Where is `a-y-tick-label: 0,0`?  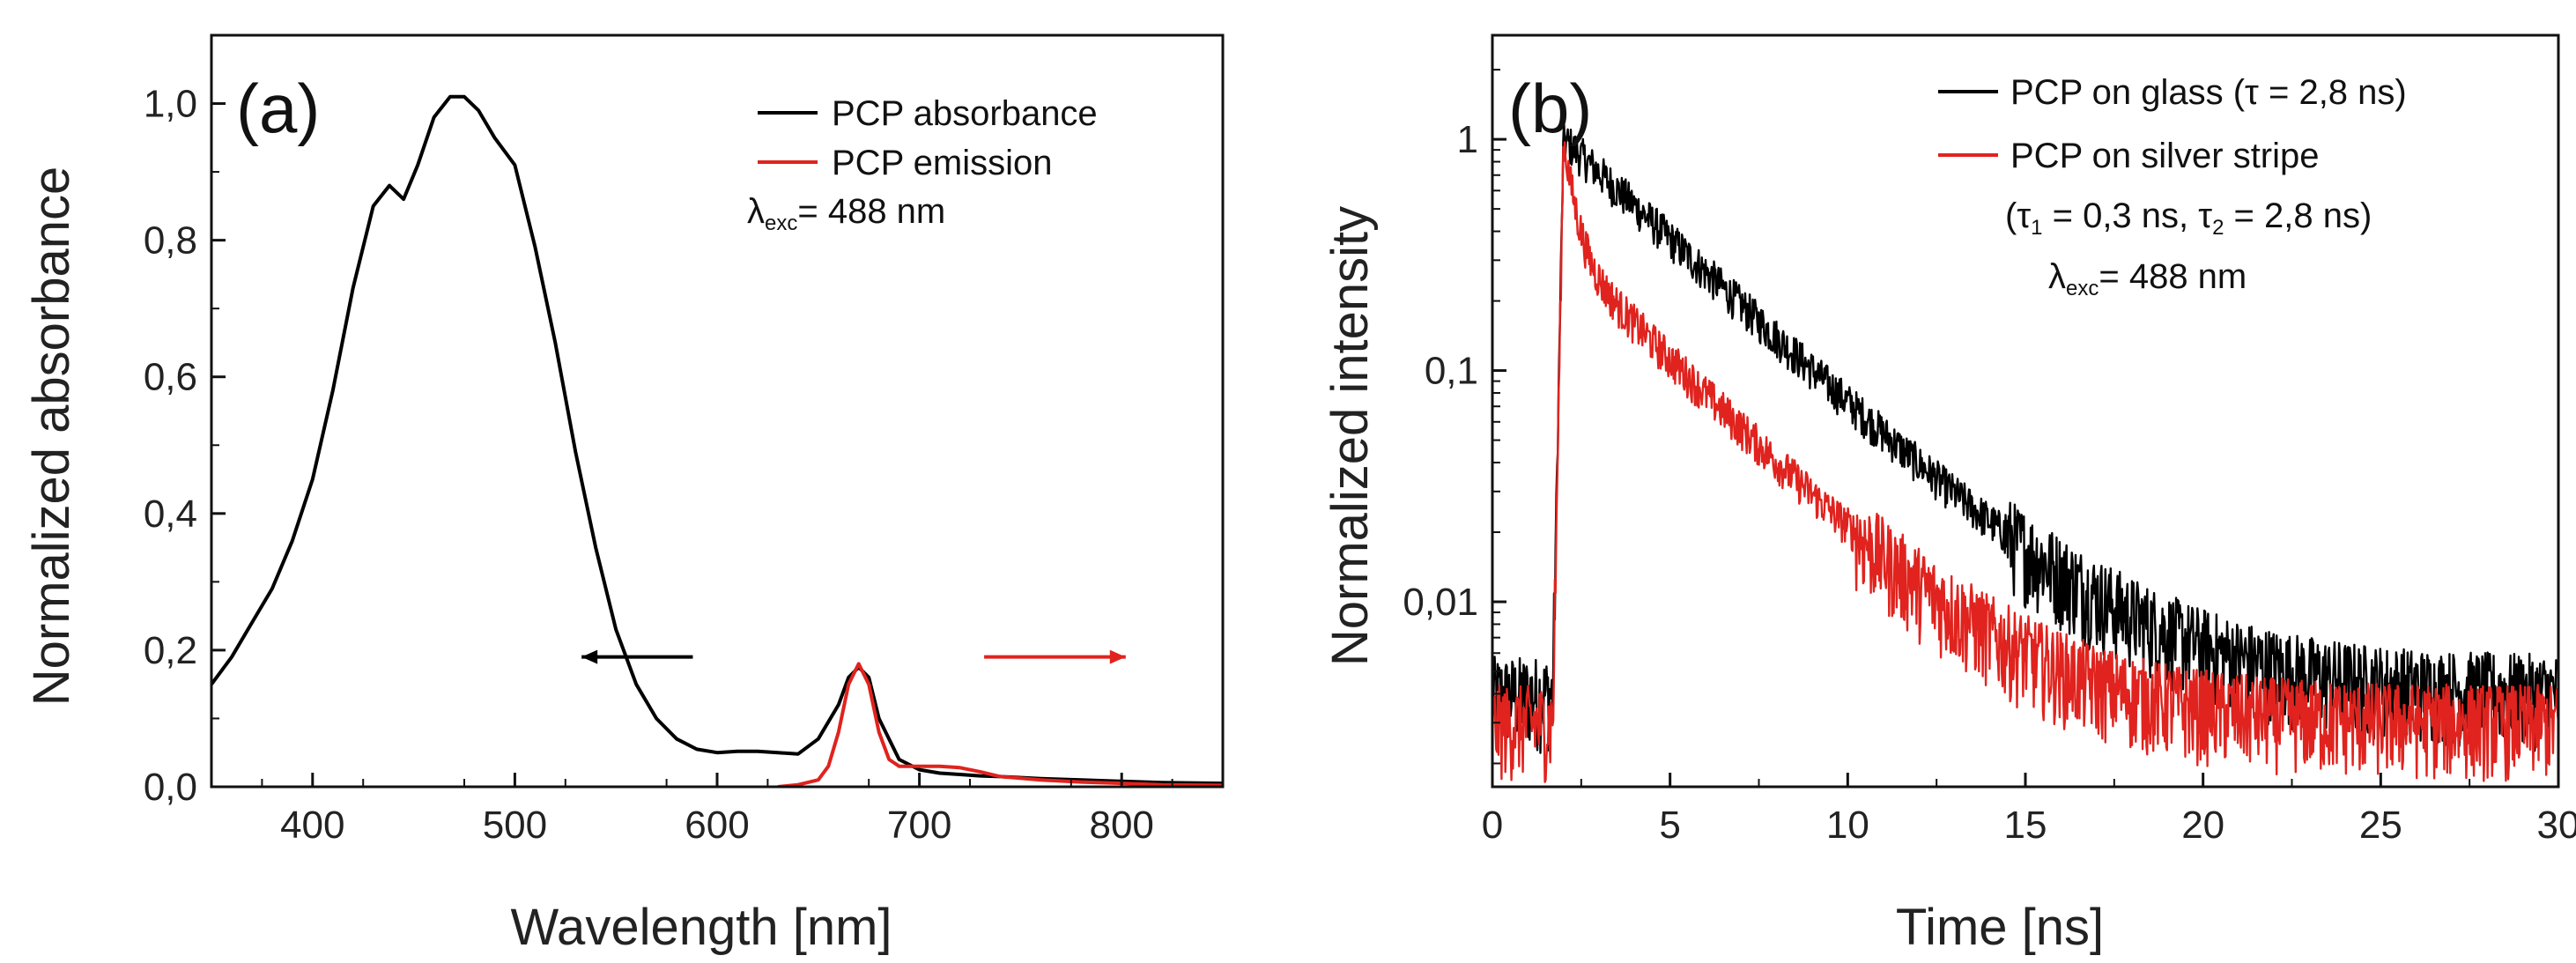 a-y-tick-label: 0,0 is located at coordinates (171, 788).